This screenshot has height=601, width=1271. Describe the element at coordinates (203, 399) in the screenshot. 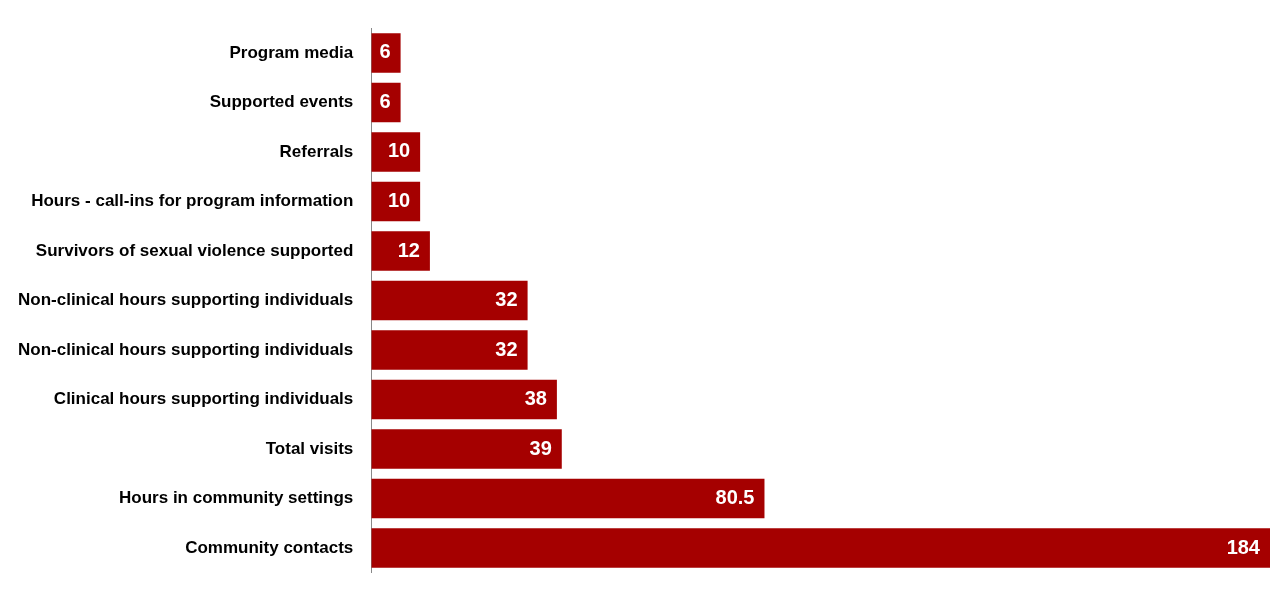

I see `y-tick-label: Clinical hours supporting individuals` at that location.